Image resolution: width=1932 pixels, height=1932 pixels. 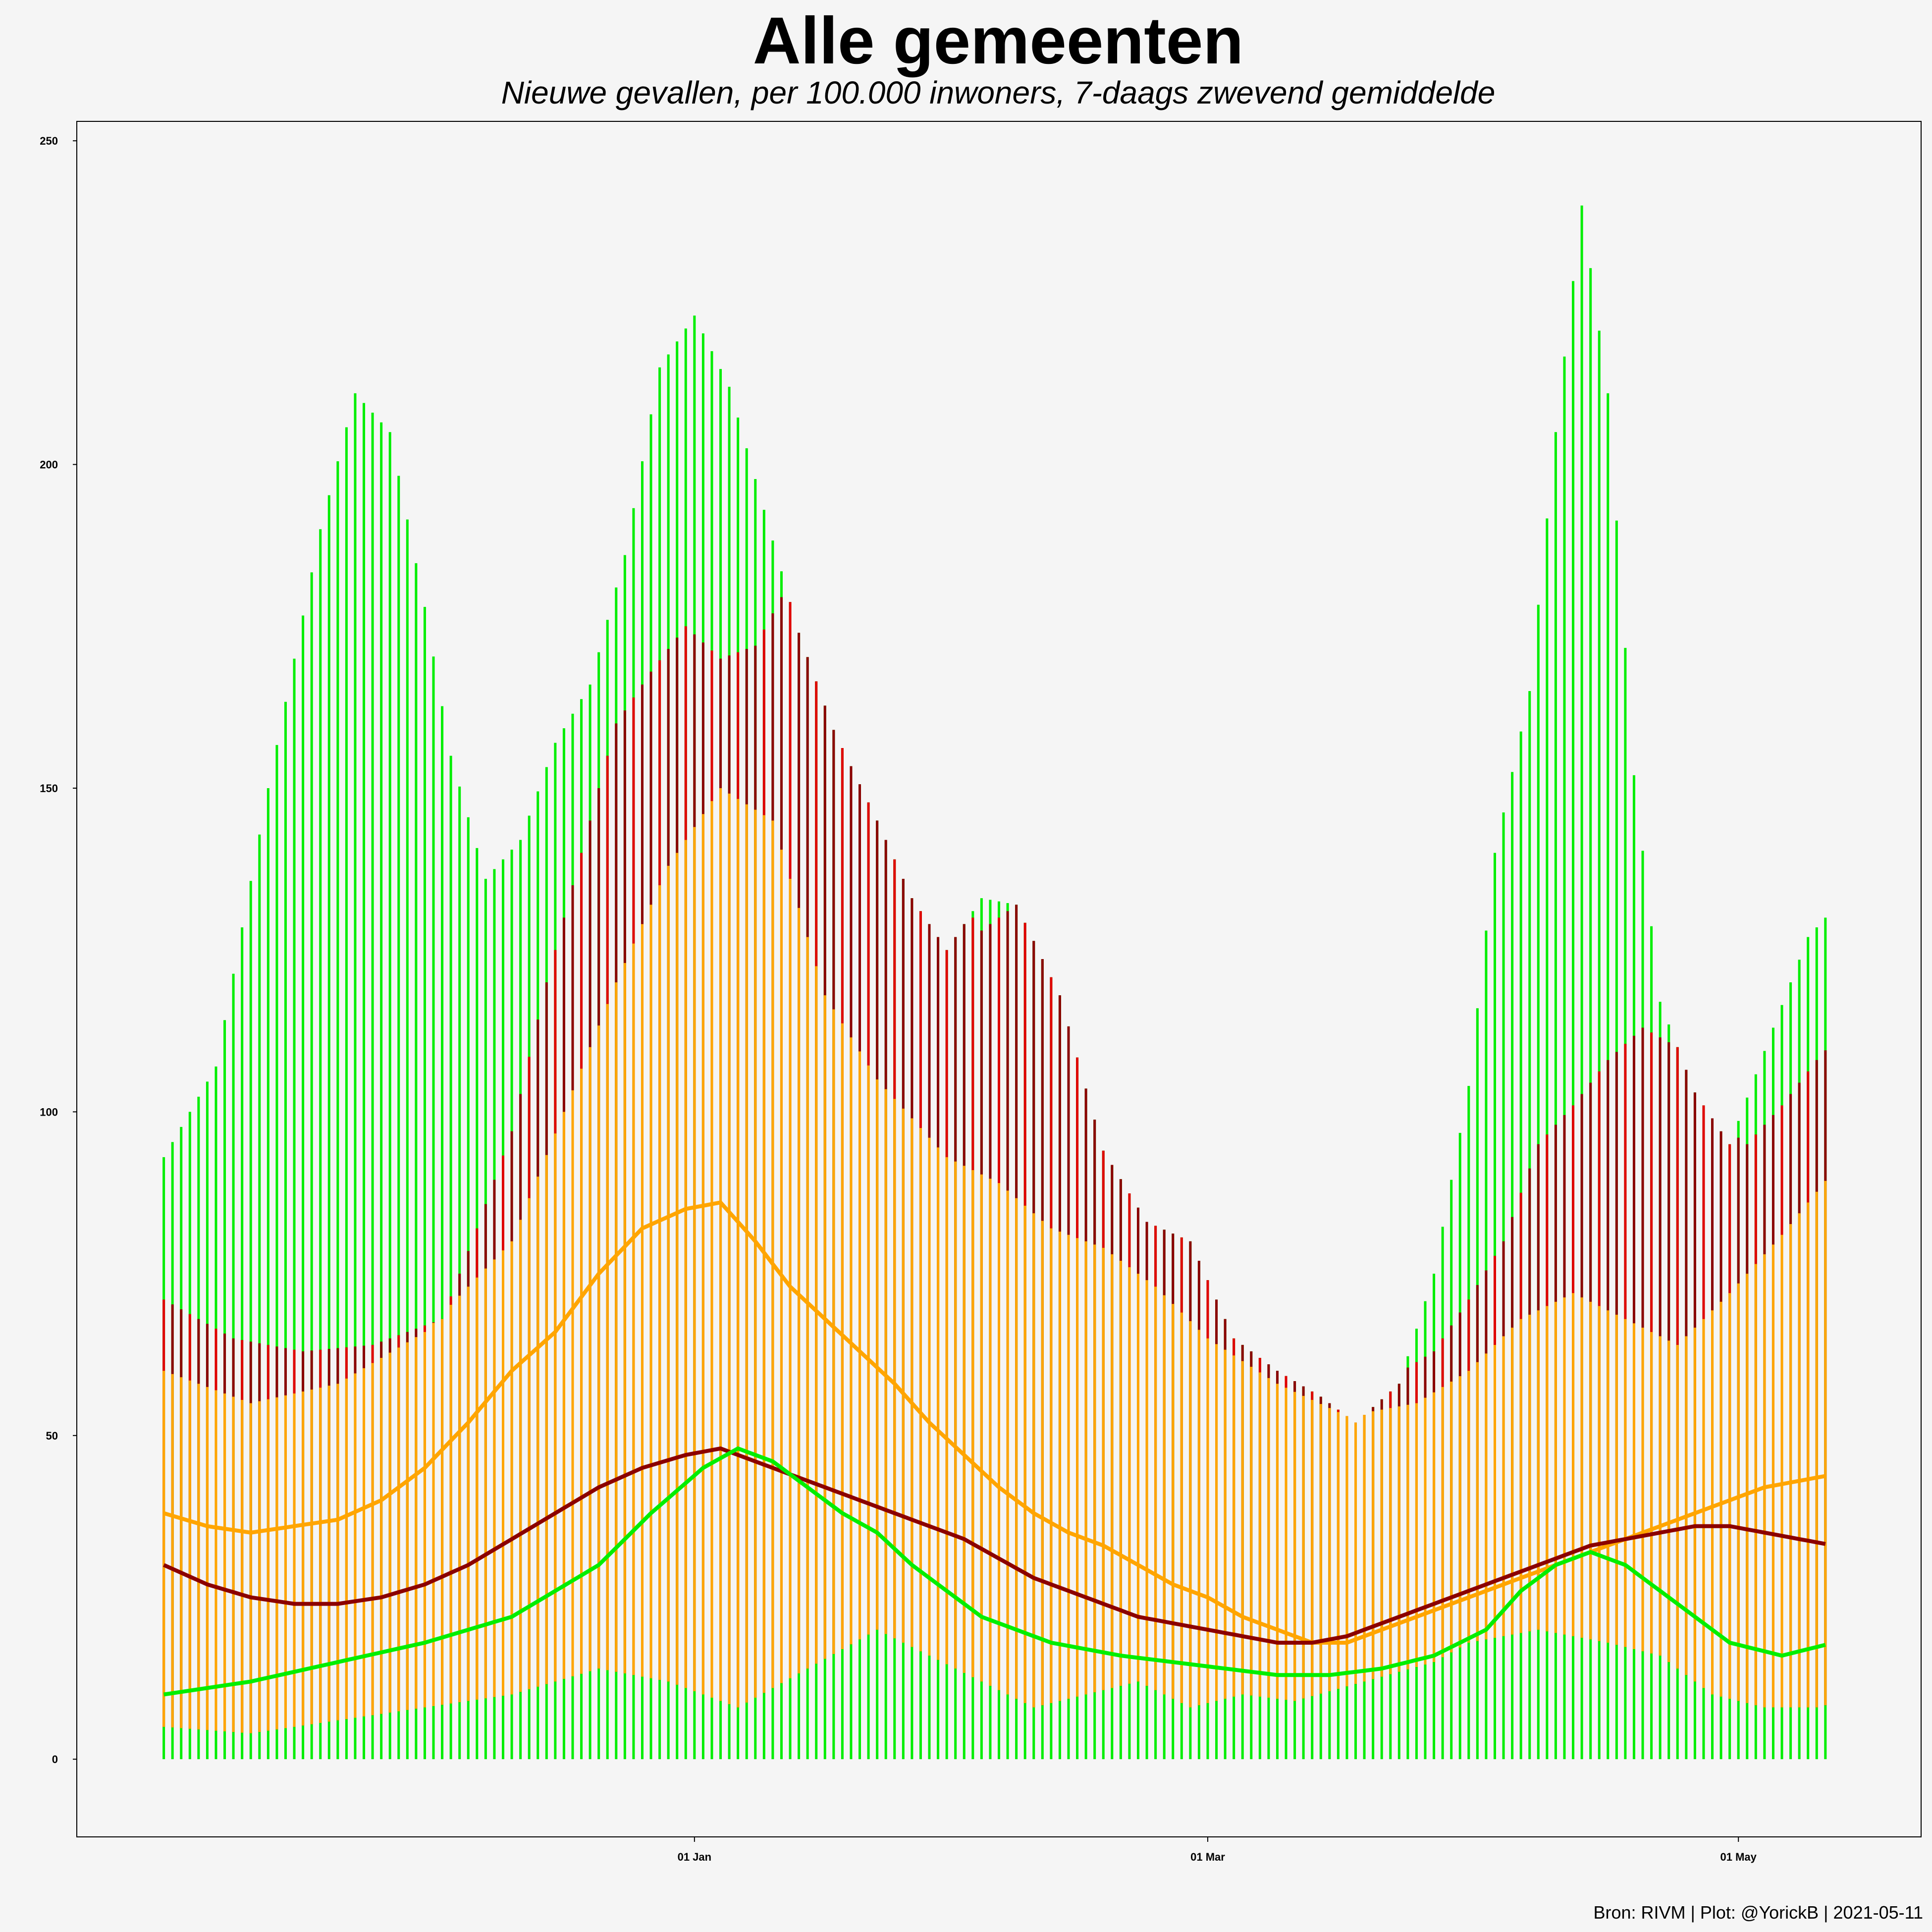 I want to click on y-tick-label: 100, so click(x=49, y=1112).